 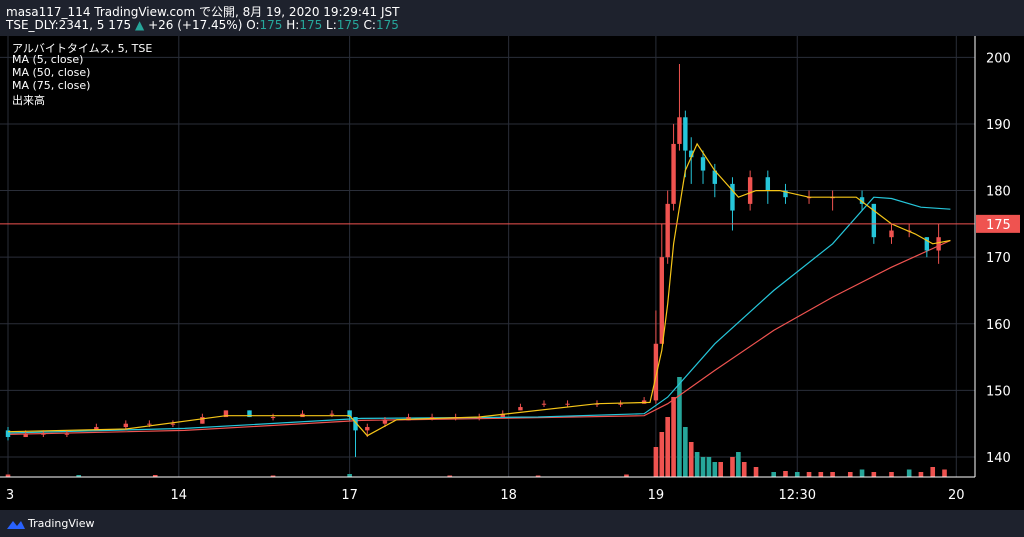 I want to click on legend-ma5: MA (5, close), so click(x=48, y=59).